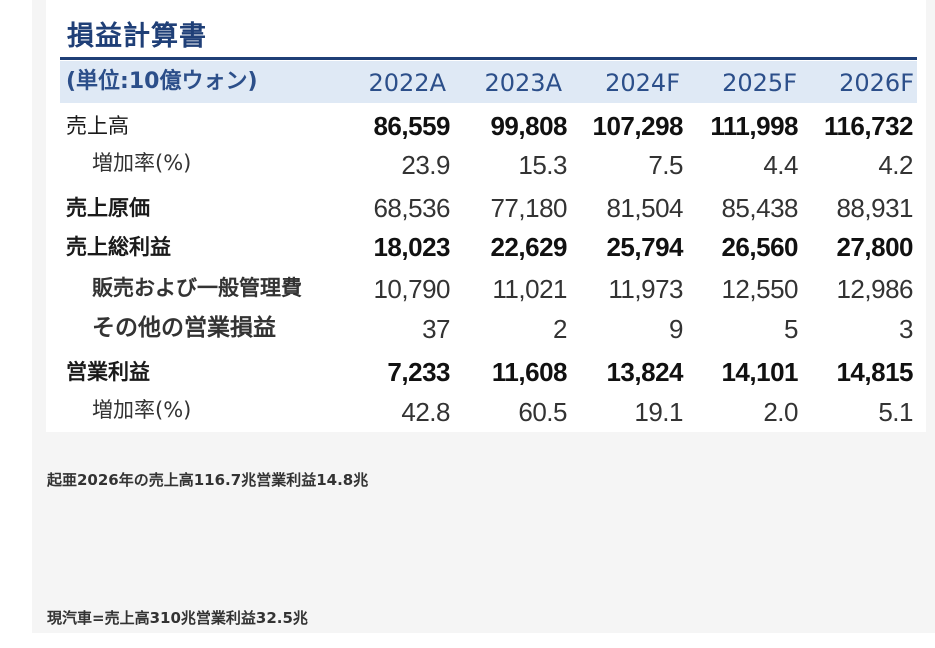 Image resolution: width=935 pixels, height=648 pixels. What do you see at coordinates (529, 289) in the screenshot?
I see `table-cell: 11,021` at bounding box center [529, 289].